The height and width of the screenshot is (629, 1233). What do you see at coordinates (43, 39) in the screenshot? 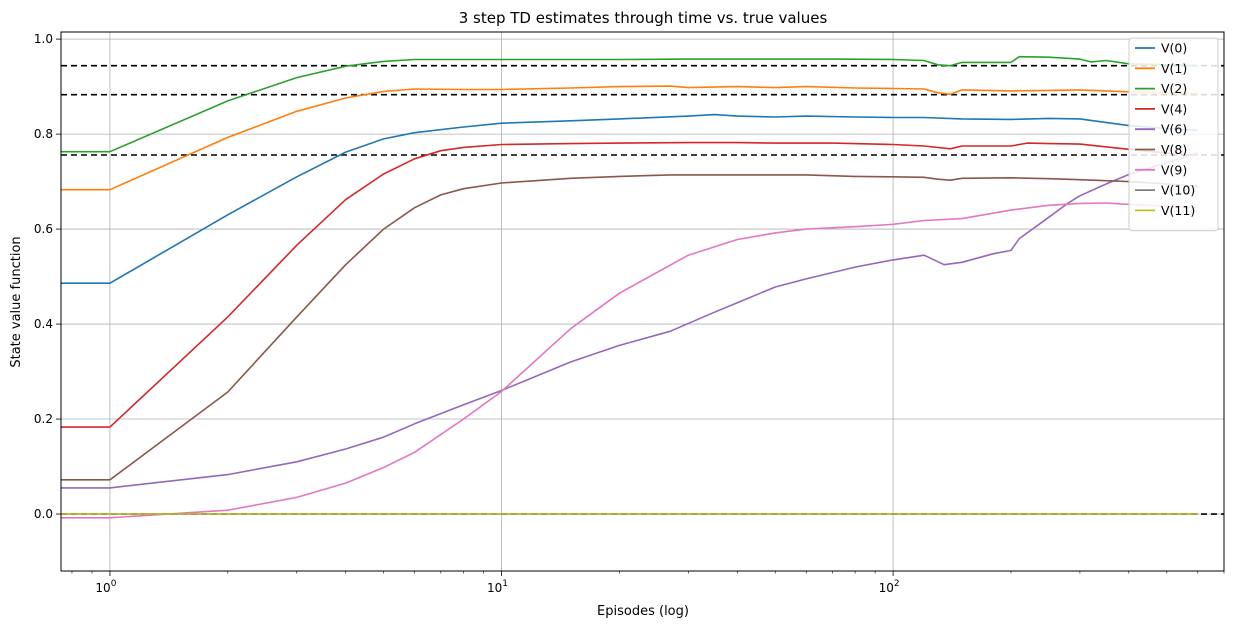
I see `y-tick-label: 1.0` at bounding box center [43, 39].